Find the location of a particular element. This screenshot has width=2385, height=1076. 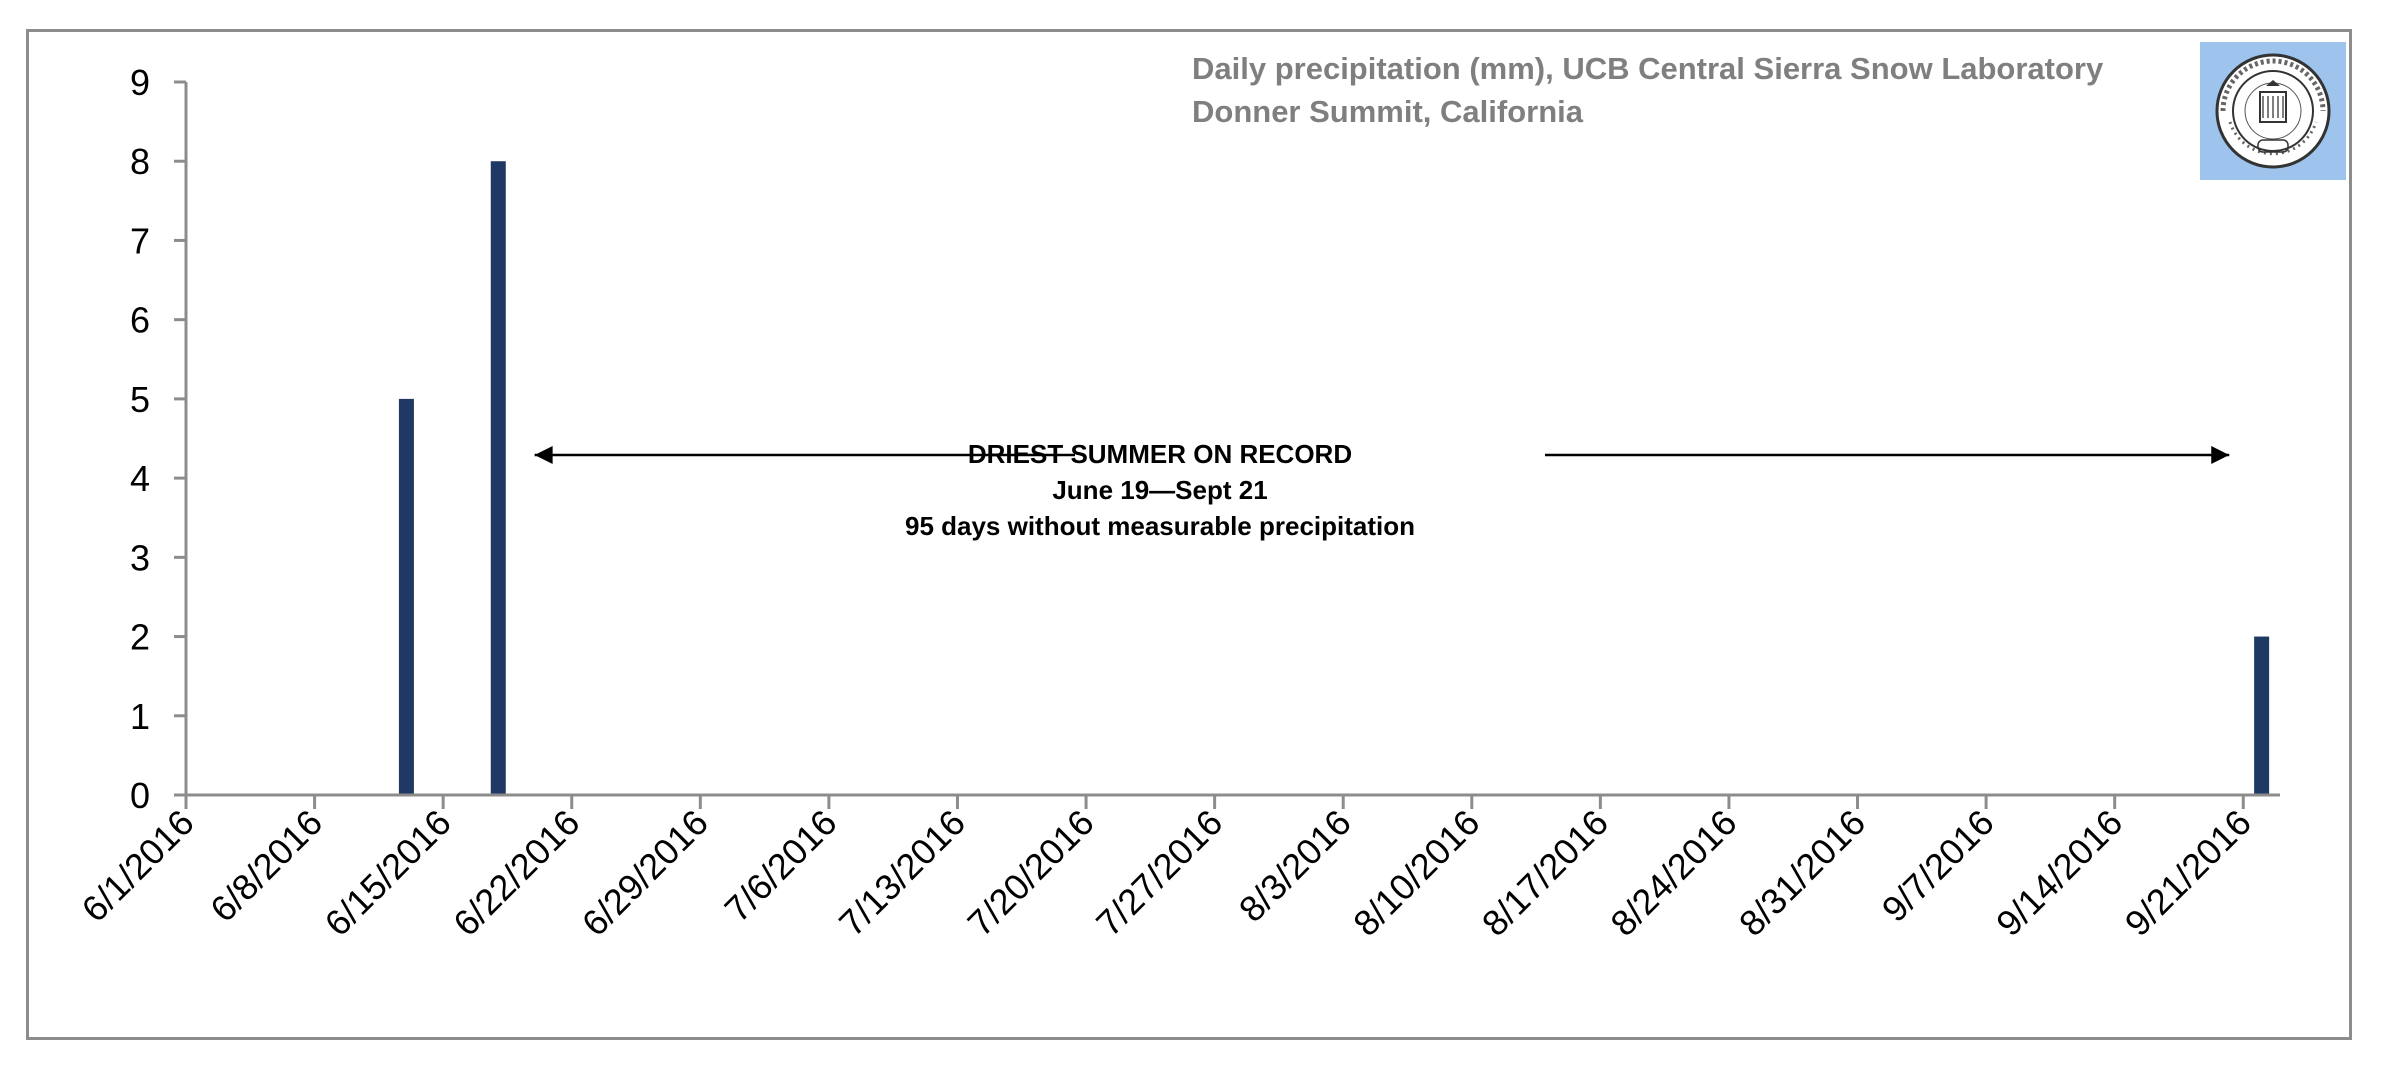

x-tick-label: 9/7/2016 is located at coordinates (1938, 866).